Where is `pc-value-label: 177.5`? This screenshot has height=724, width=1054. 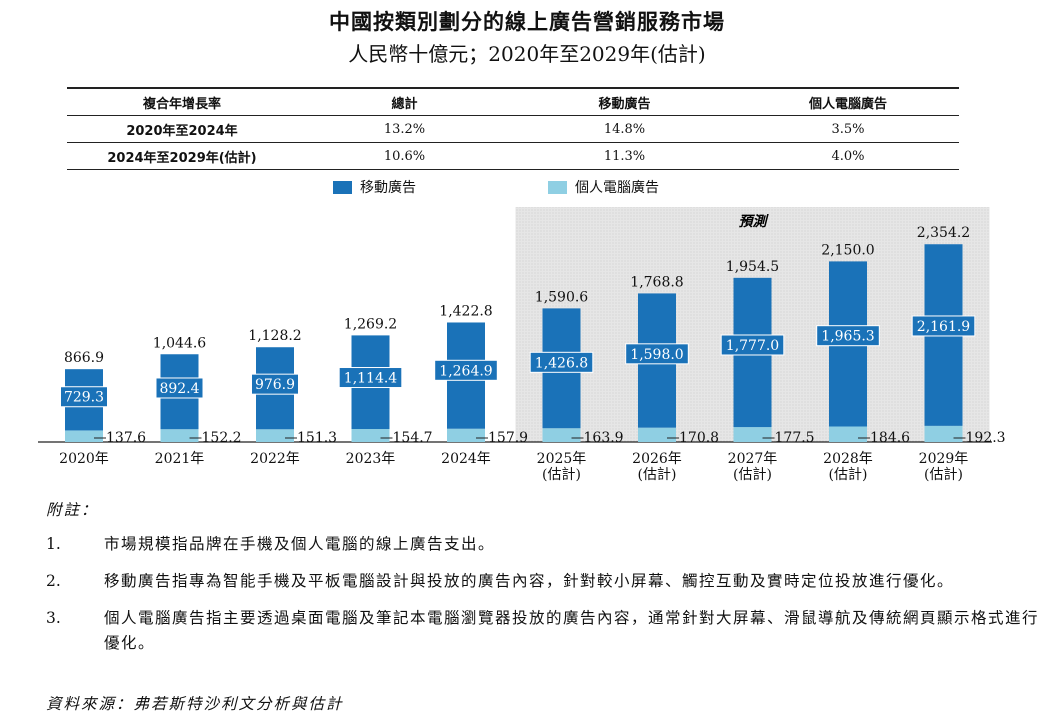
pc-value-label: 177.5 is located at coordinates (795, 438).